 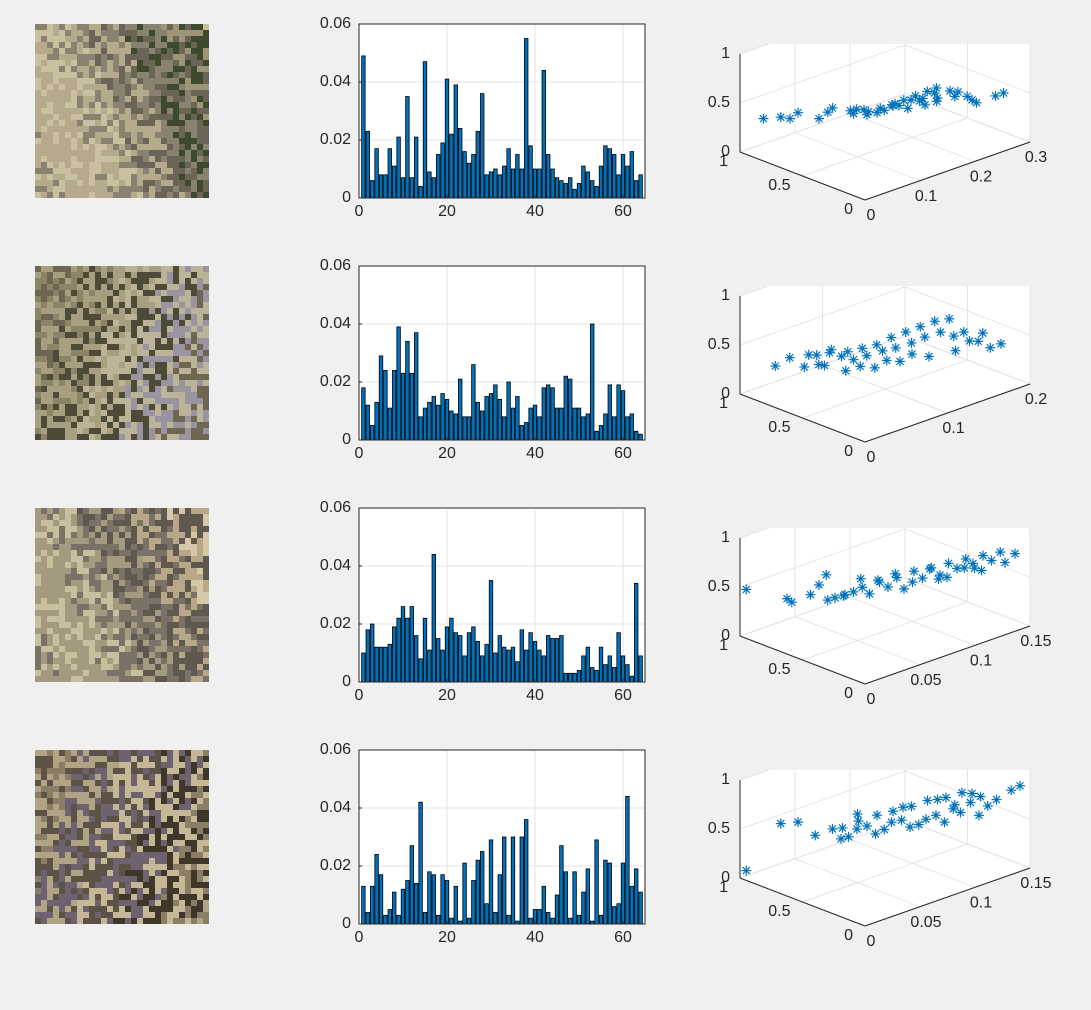 What do you see at coordinates (623, 695) in the screenshot?
I see `x-tick-label: 60` at bounding box center [623, 695].